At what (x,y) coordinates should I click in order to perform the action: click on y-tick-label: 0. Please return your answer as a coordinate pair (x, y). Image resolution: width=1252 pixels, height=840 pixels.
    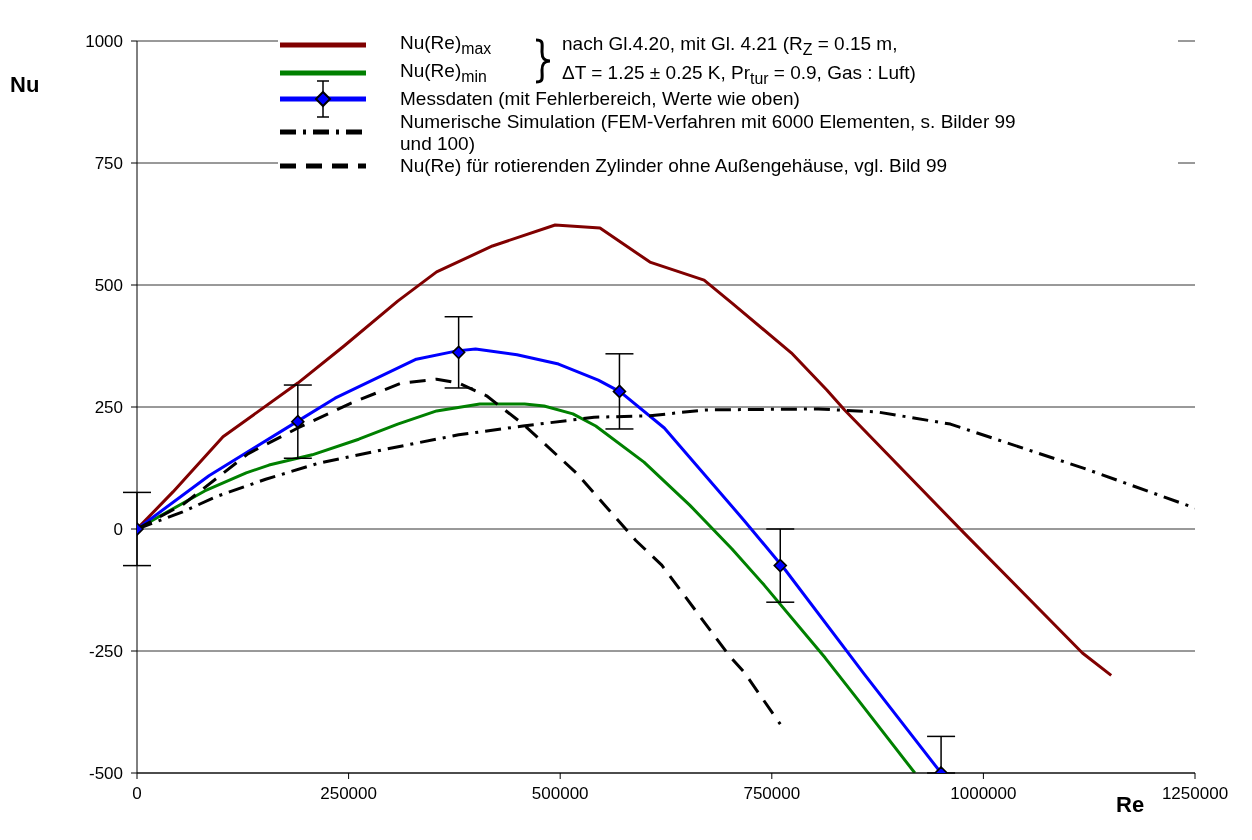
    Looking at the image, I should click on (118, 530).